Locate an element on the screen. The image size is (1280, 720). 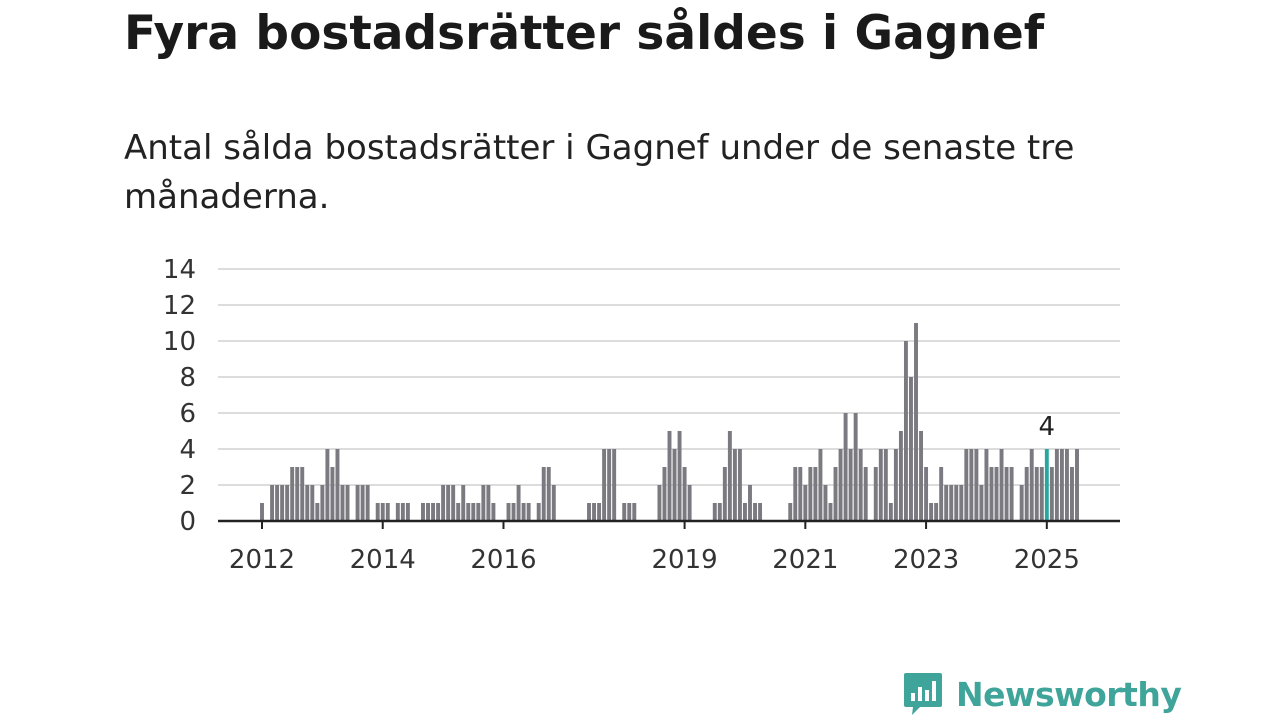
x-tick-label: 2023 is located at coordinates (926, 560).